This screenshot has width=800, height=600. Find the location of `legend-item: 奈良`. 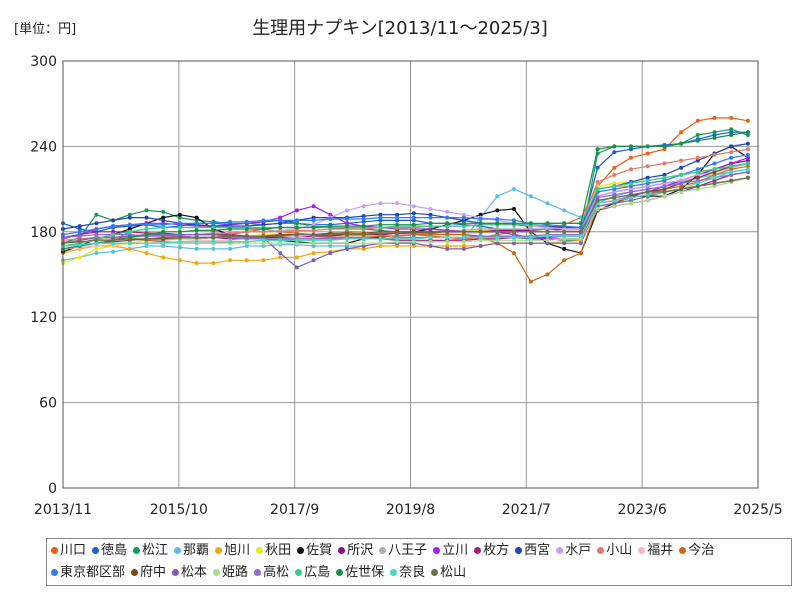

legend-item: 奈良 is located at coordinates (407, 573).